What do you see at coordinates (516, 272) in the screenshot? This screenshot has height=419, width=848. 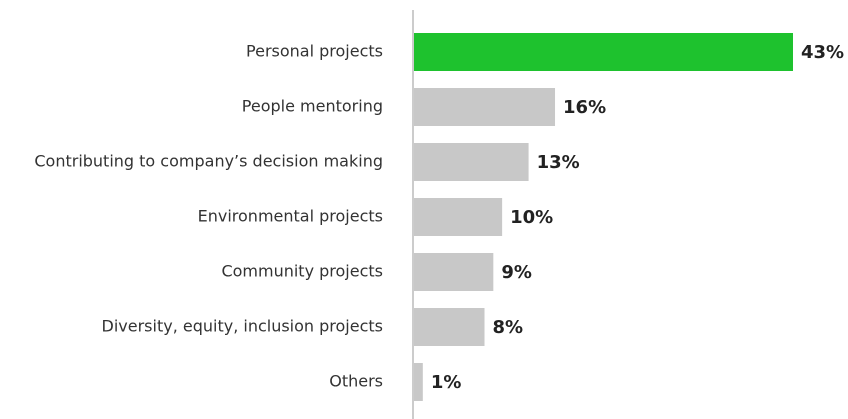 I see `value-label: 9%` at bounding box center [516, 272].